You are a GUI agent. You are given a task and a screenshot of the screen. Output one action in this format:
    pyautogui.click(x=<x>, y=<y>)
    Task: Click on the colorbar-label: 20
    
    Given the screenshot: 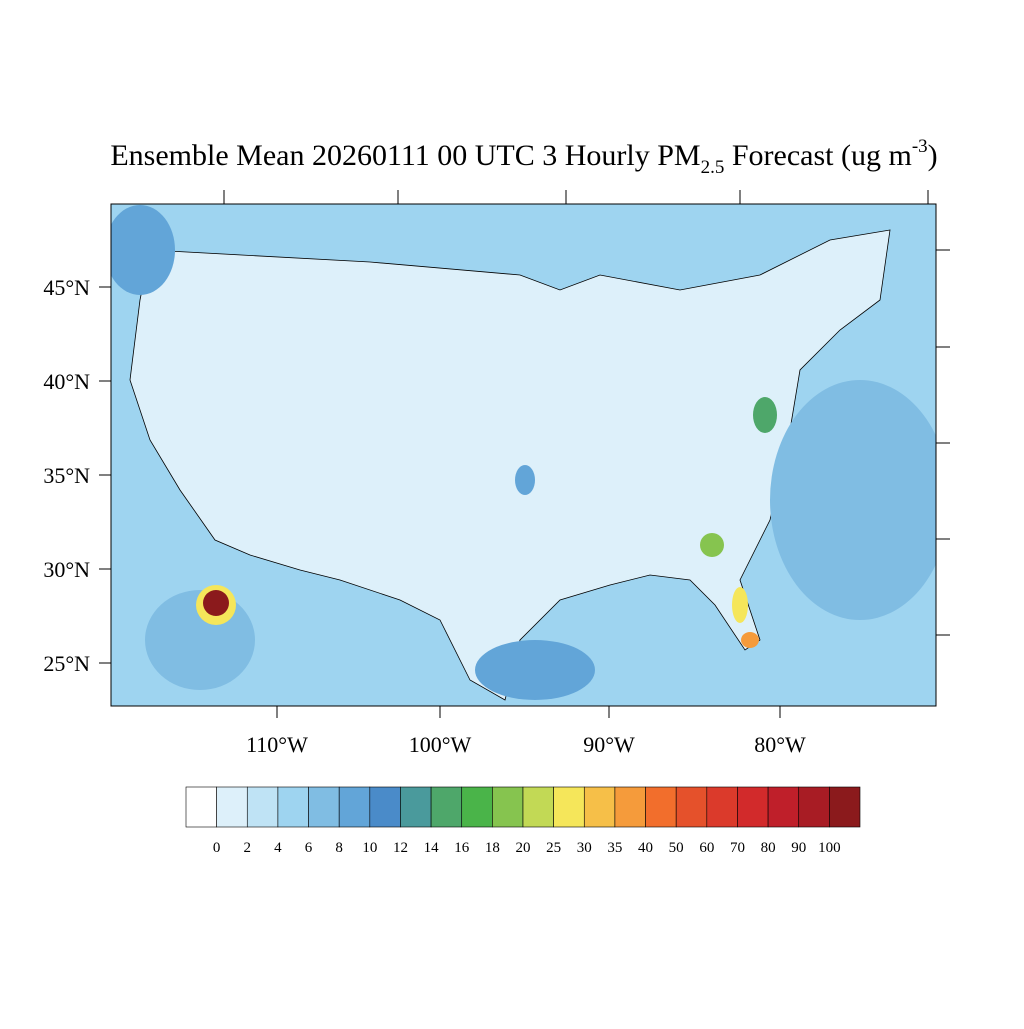 What is the action you would take?
    pyautogui.click(x=523, y=848)
    